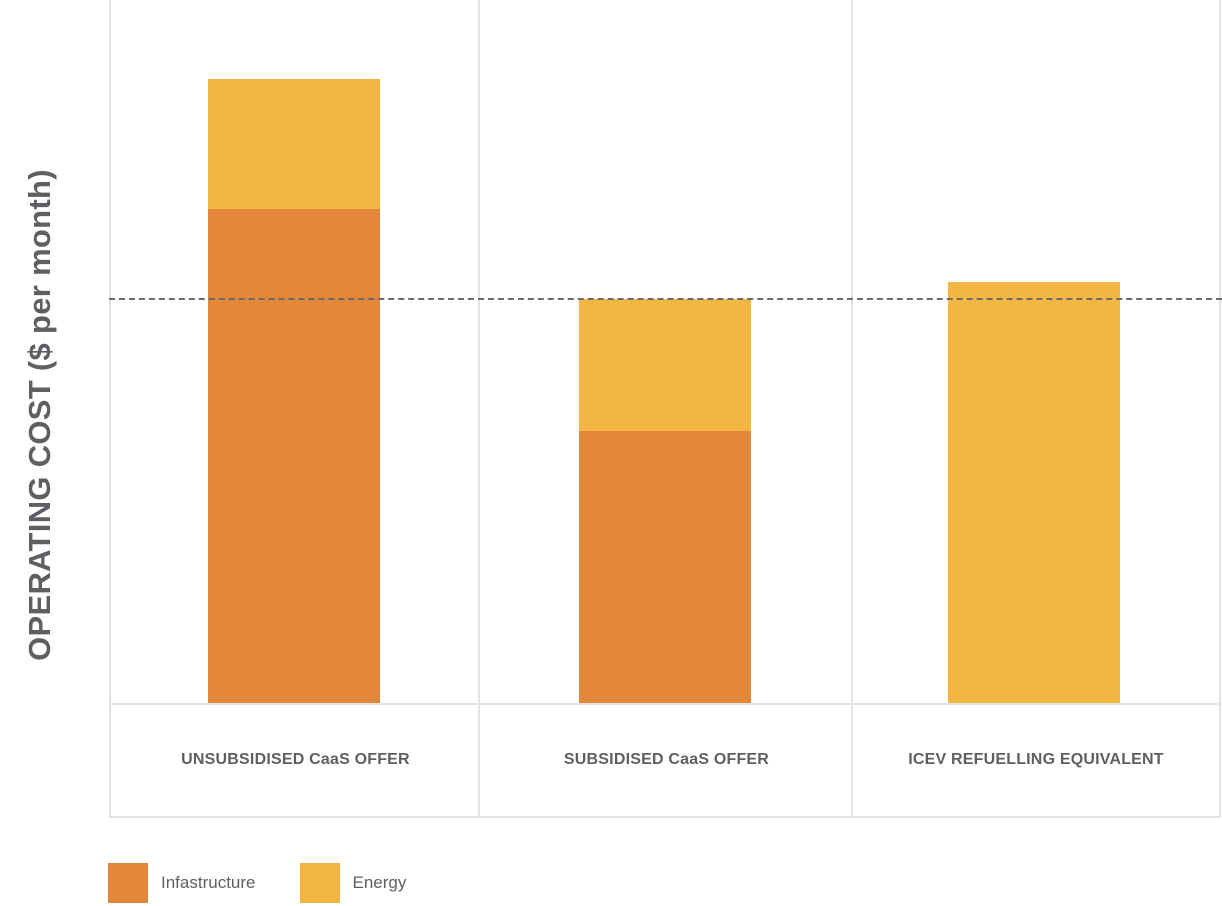 This screenshot has height=906, width=1222. Describe the element at coordinates (279, 883) in the screenshot. I see `legend: Infastructure Energy` at that location.